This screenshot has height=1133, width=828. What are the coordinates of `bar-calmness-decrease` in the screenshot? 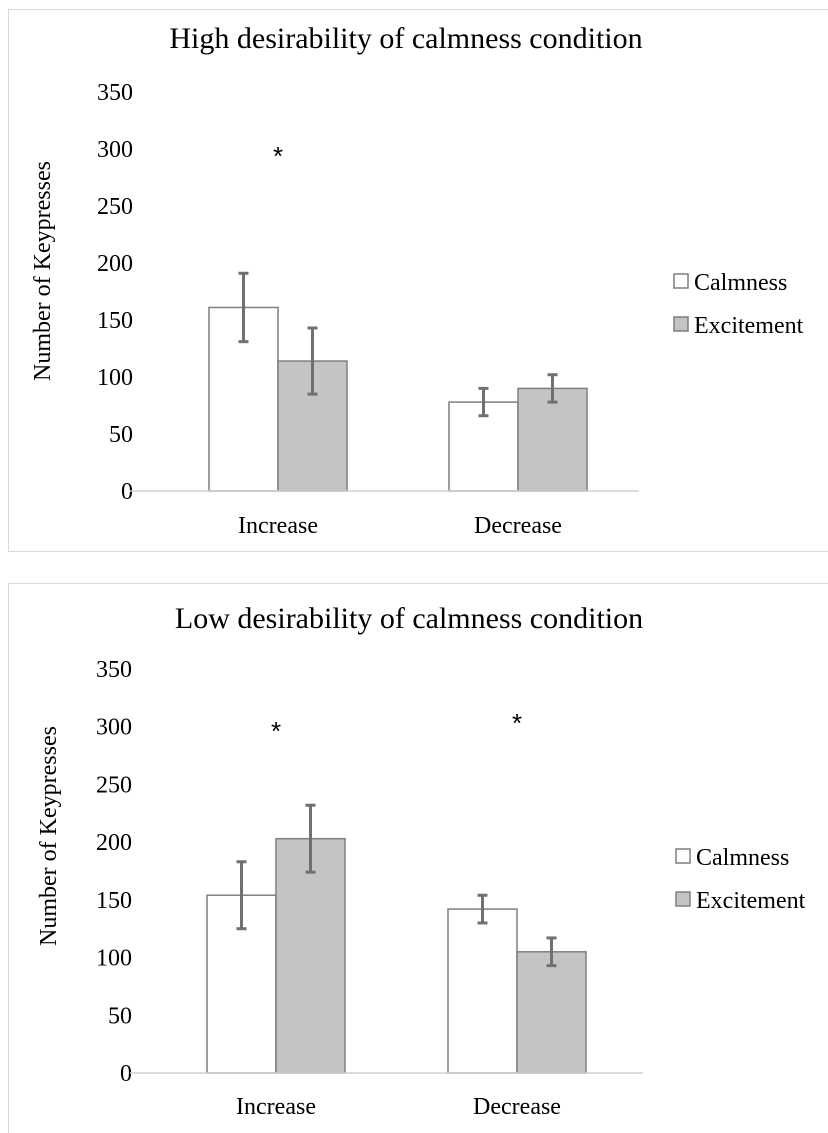 It's located at (482, 991).